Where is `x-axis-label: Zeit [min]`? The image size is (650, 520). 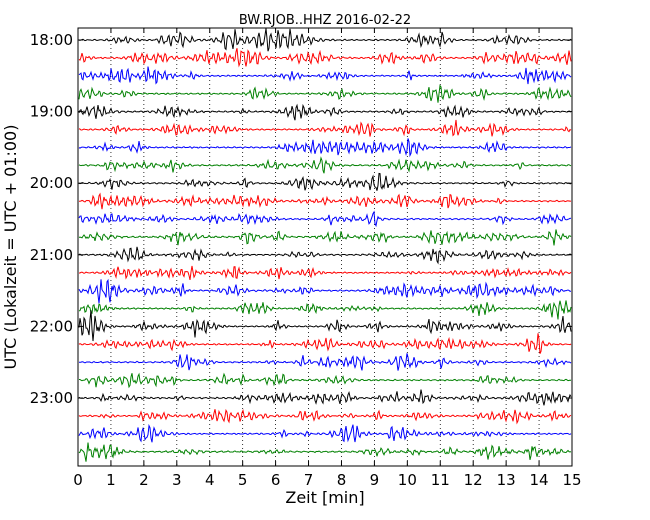
x-axis-label: Zeit [min] is located at coordinates (324, 497).